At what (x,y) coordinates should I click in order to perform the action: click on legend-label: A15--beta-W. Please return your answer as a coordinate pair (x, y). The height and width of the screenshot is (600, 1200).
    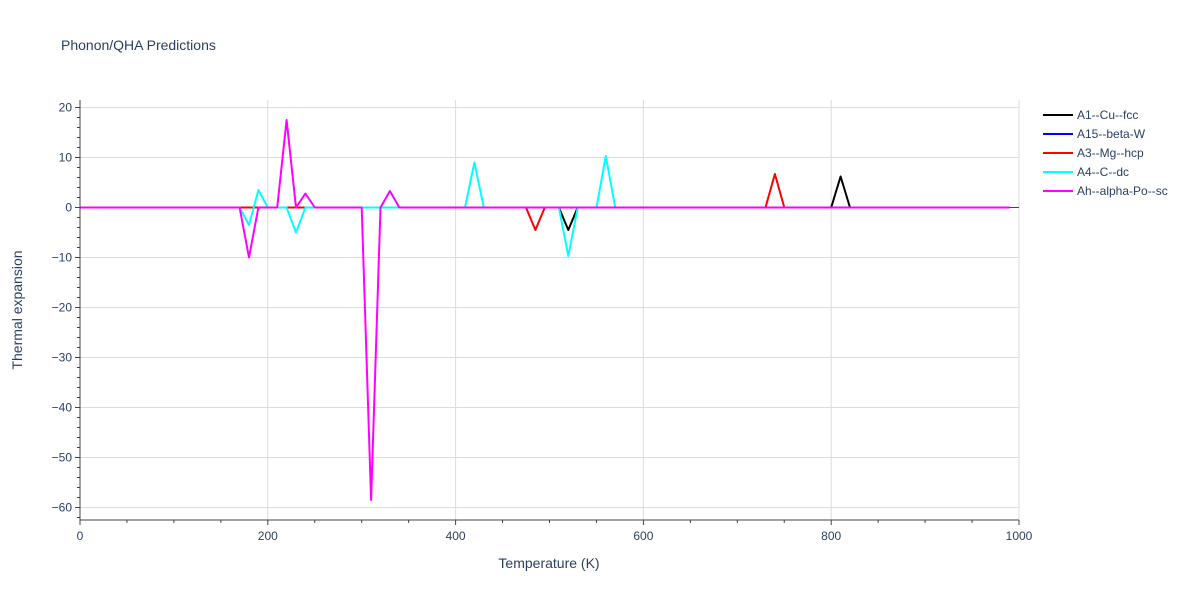
    Looking at the image, I should click on (1111, 134).